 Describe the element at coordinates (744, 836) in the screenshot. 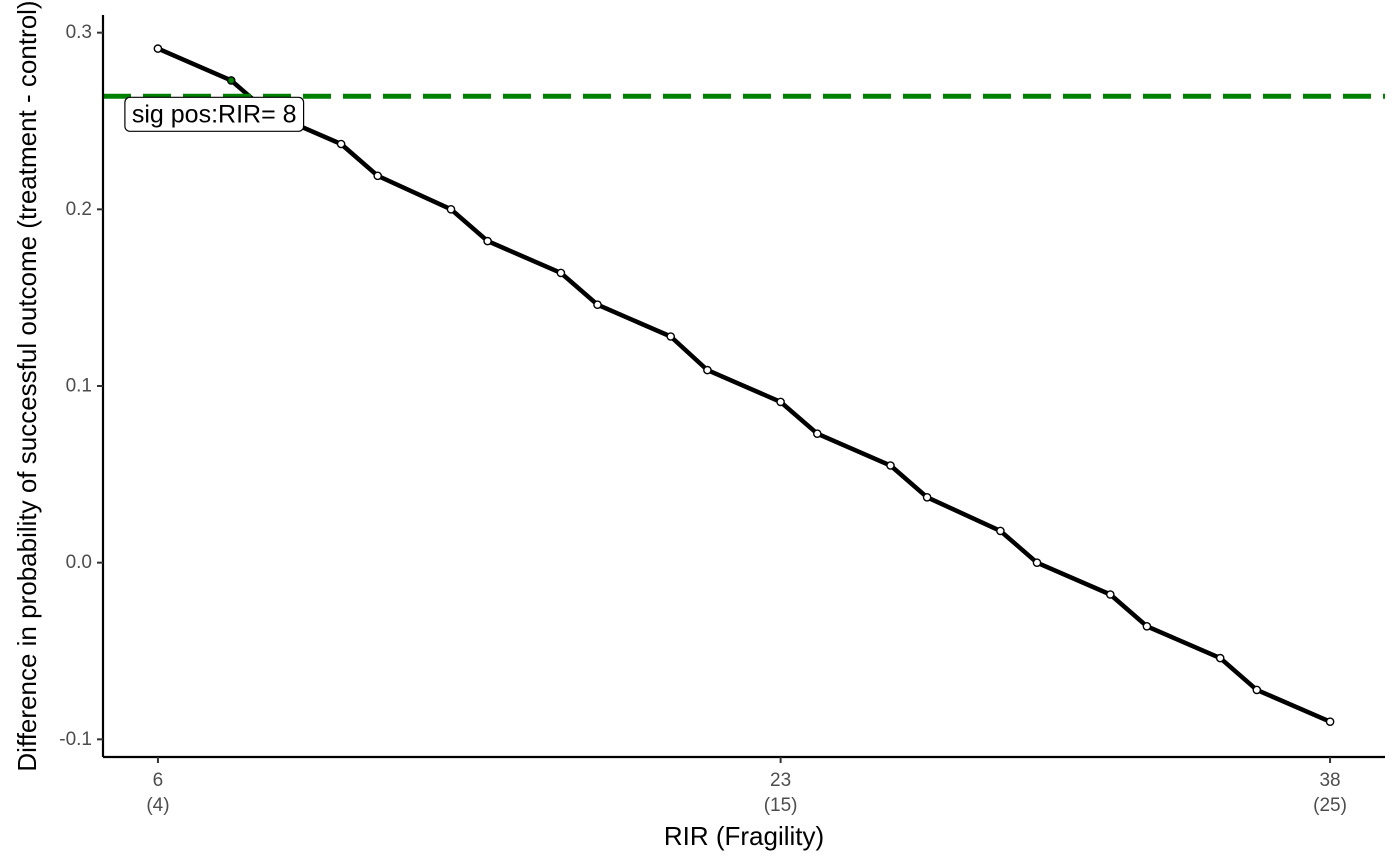

I see `x-axis-title: RIR (Fragility)` at that location.